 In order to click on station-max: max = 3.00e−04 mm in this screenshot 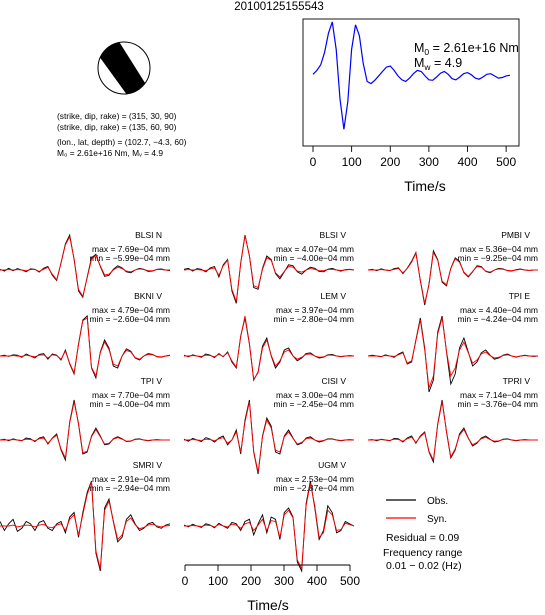, I will do `click(315, 395)`.